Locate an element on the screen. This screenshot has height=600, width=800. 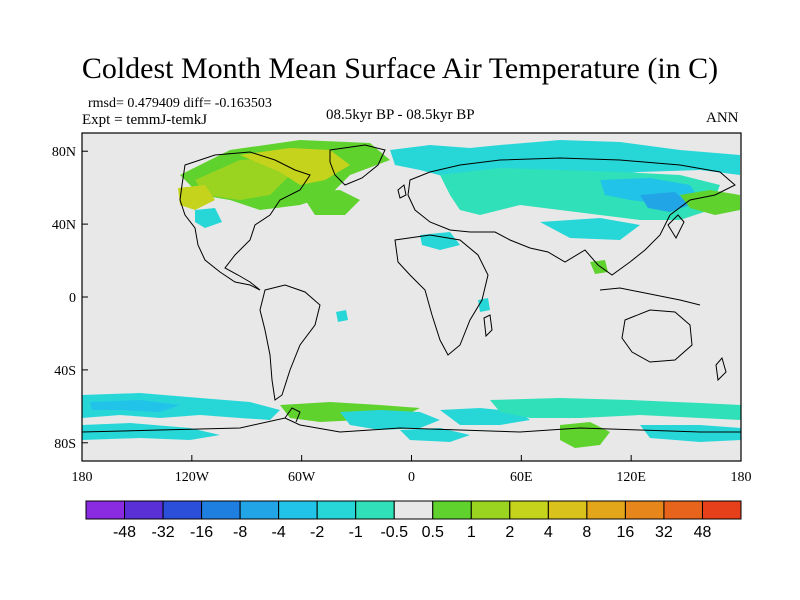
south-america-coast is located at coordinates (290, 342).